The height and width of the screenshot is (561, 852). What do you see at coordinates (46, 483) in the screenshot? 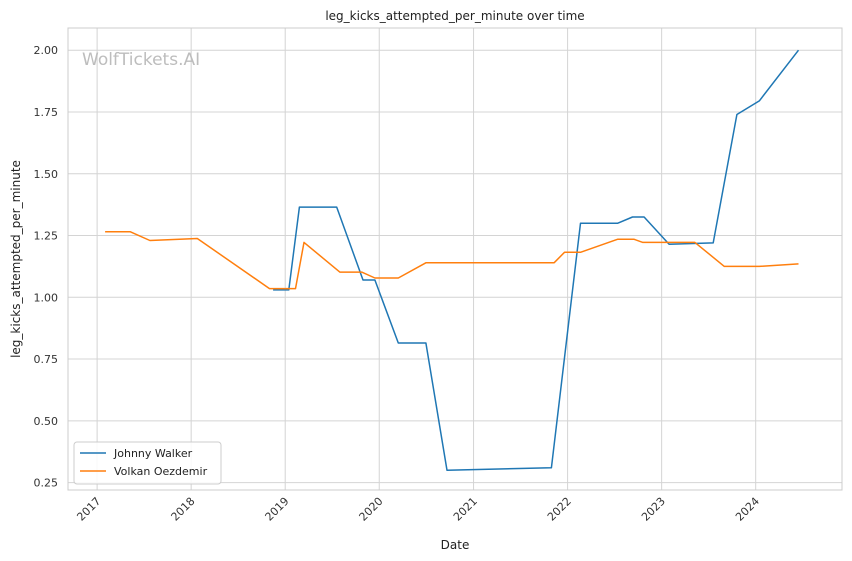
I see `y-tick-label: 0.25` at bounding box center [46, 483].